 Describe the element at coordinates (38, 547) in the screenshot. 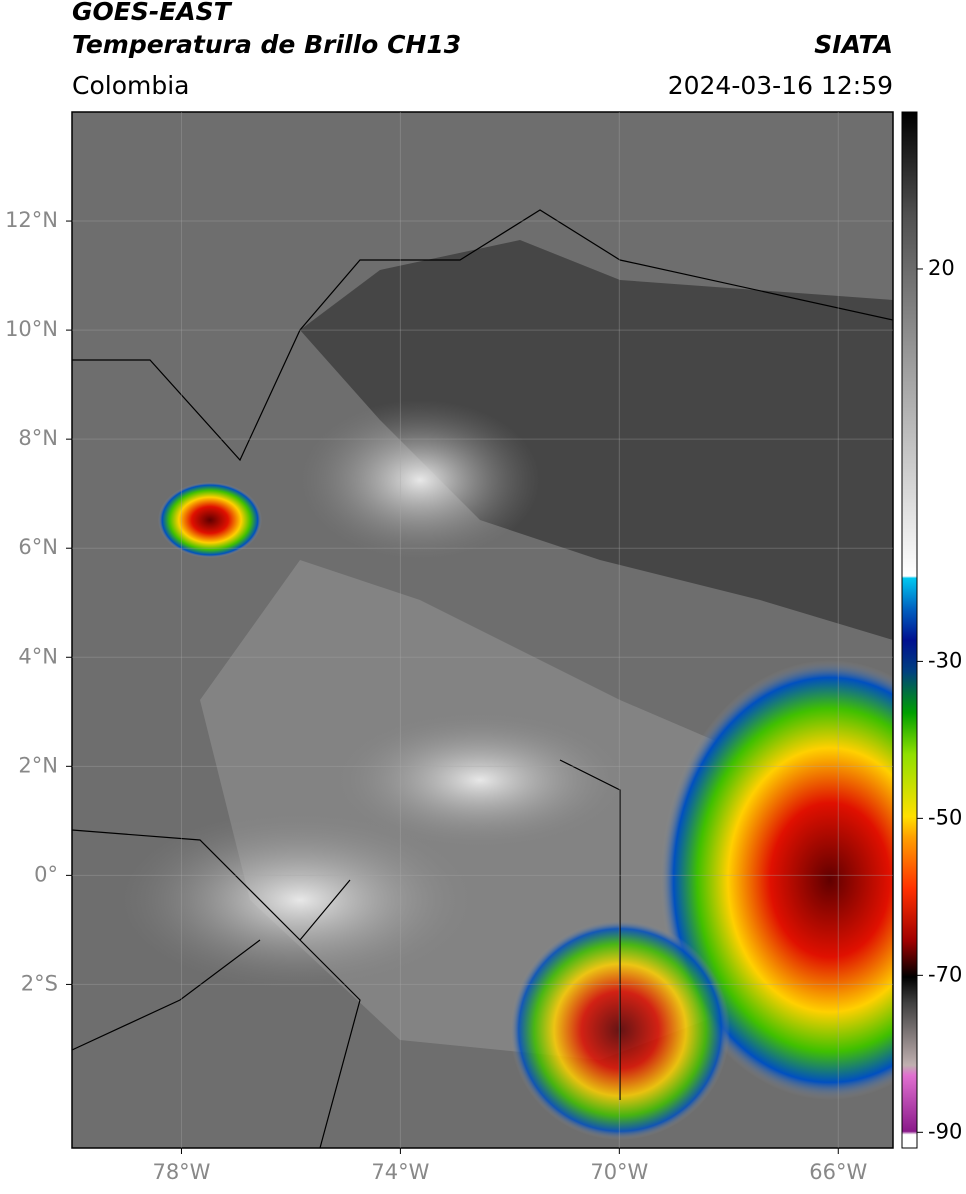

I see `y-tick-label: 6°N` at that location.